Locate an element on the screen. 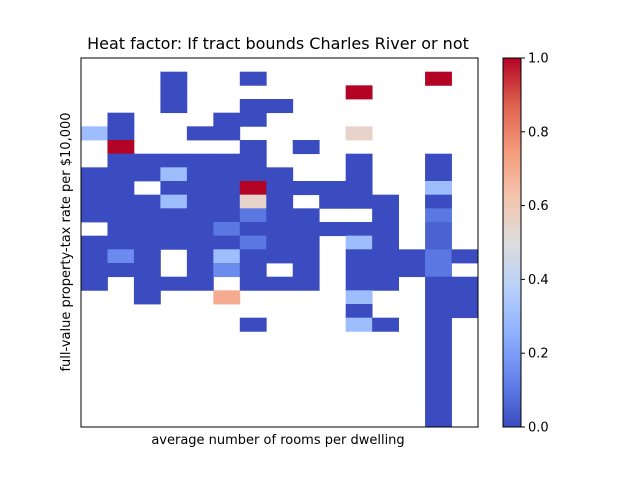 This screenshot has height=480, width=640. colorbar-tick-label: 0.4 is located at coordinates (538, 280).